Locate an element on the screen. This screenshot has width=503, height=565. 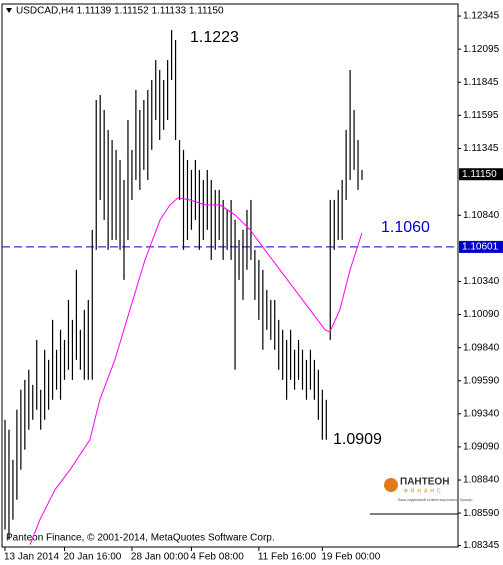
y-tick-label: 1.08590 is located at coordinates (481, 513).